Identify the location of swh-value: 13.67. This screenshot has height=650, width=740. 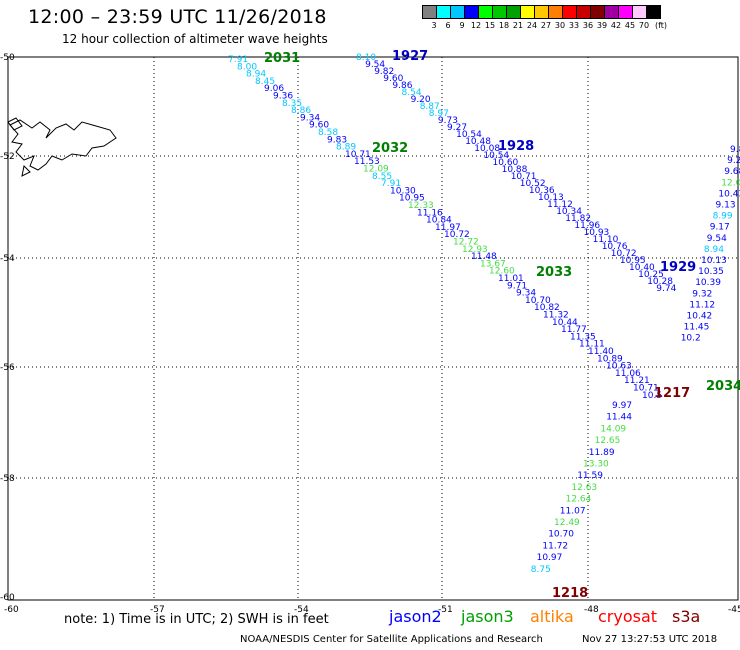
(493, 264).